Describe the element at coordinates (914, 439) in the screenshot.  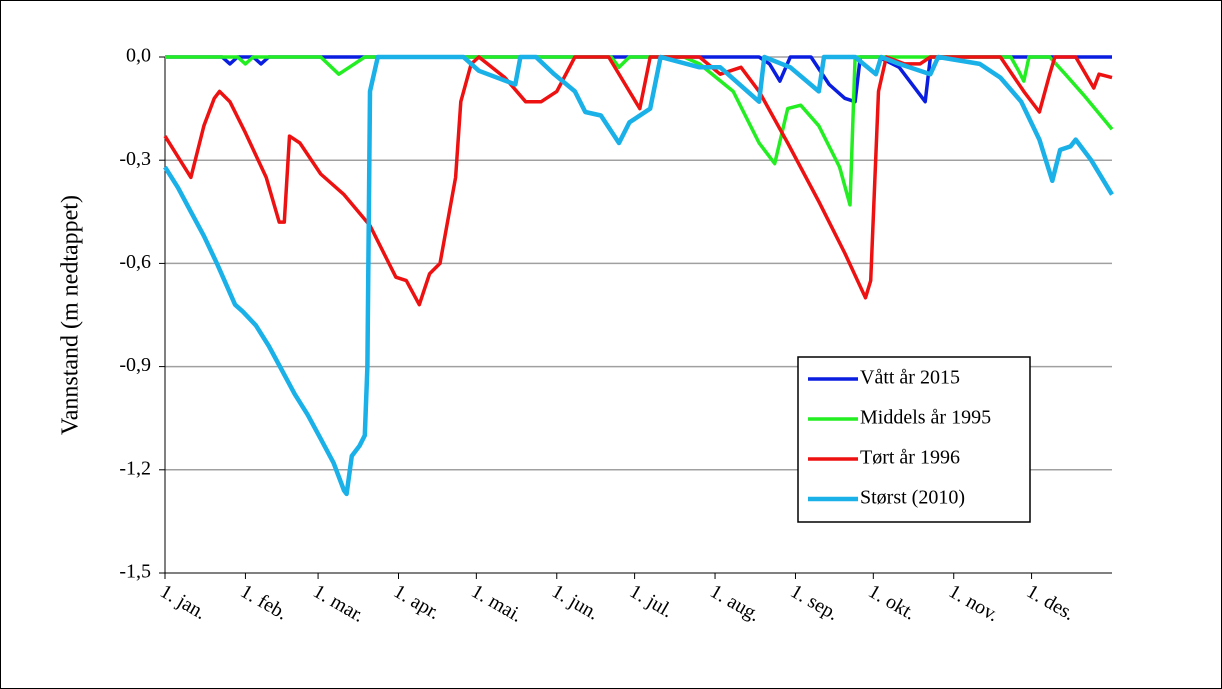
I see `legend-box` at that location.